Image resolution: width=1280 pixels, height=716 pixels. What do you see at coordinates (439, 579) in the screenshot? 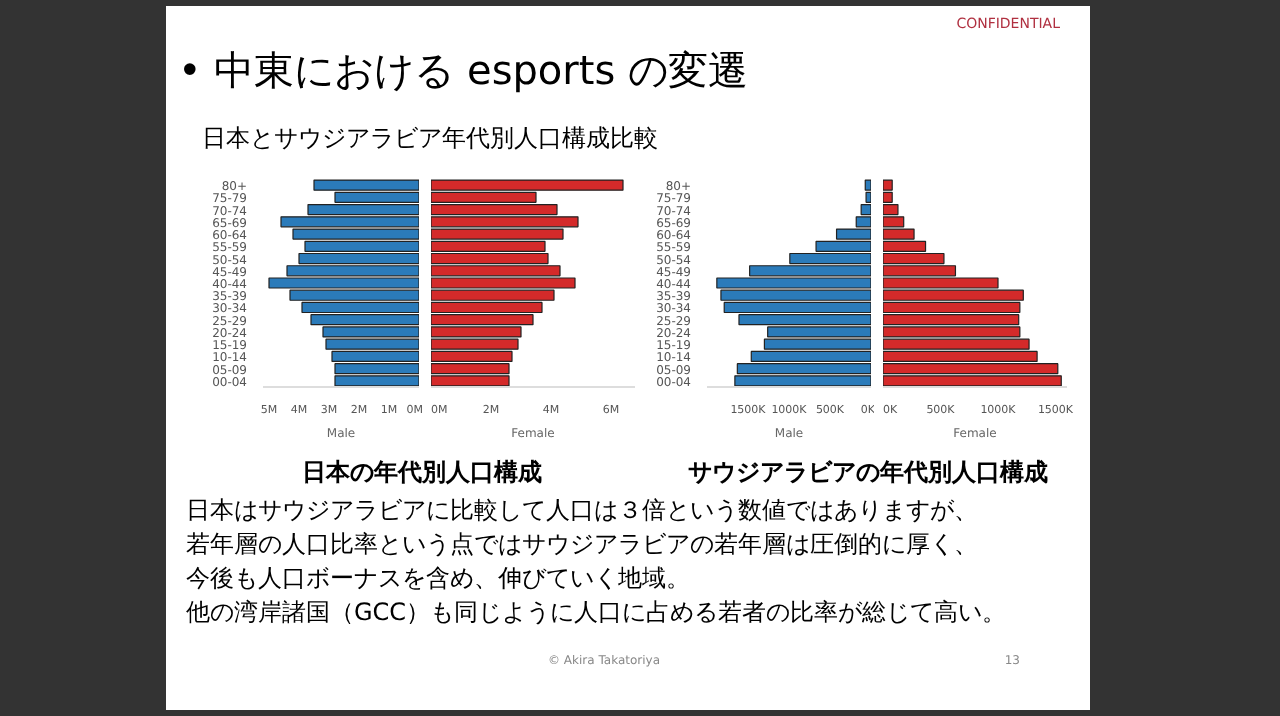
I see `text: 今後も人口ボーナスを含め、伸びていく地域。` at bounding box center [439, 579].